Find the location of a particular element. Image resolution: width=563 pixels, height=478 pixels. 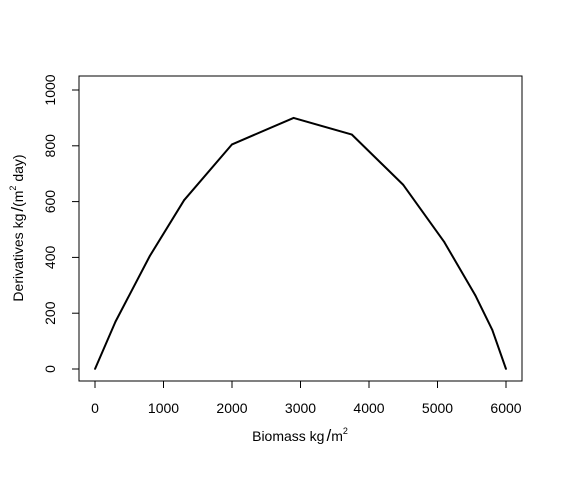

y-tick-label: 0 is located at coordinates (50, 369).